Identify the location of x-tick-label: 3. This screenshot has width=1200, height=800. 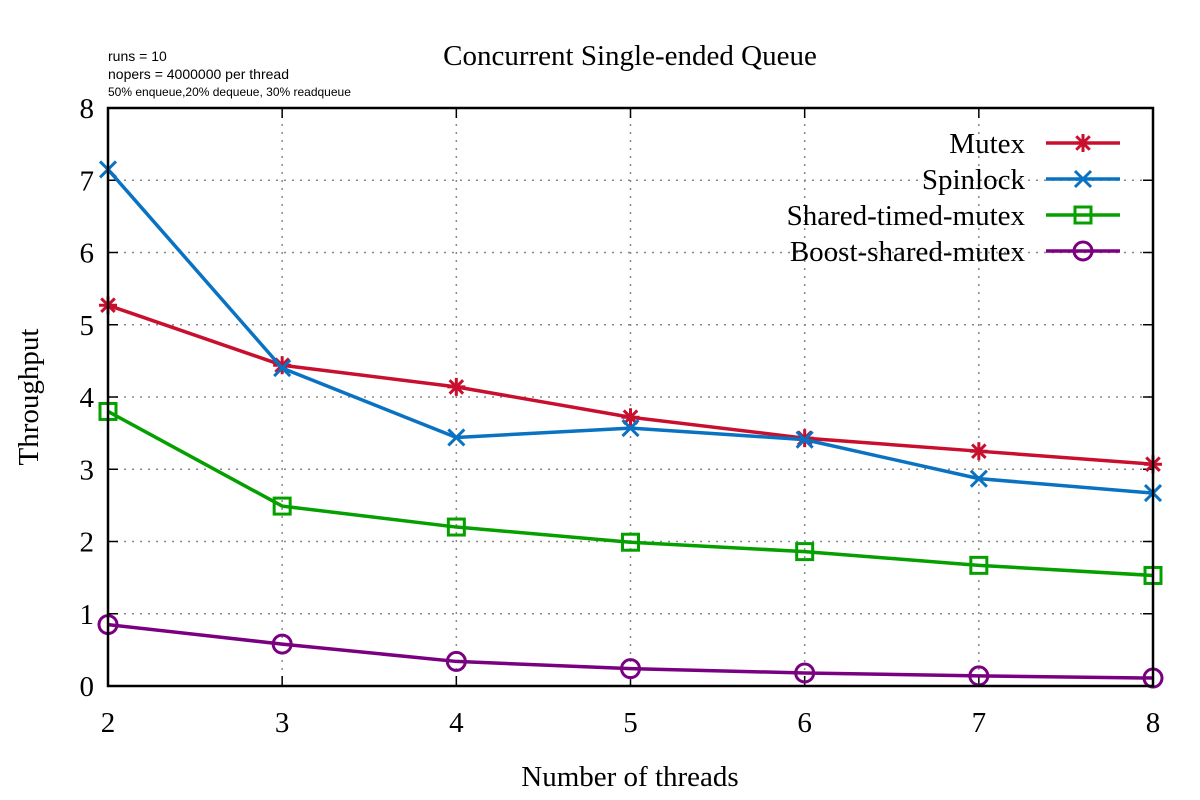
(282, 723).